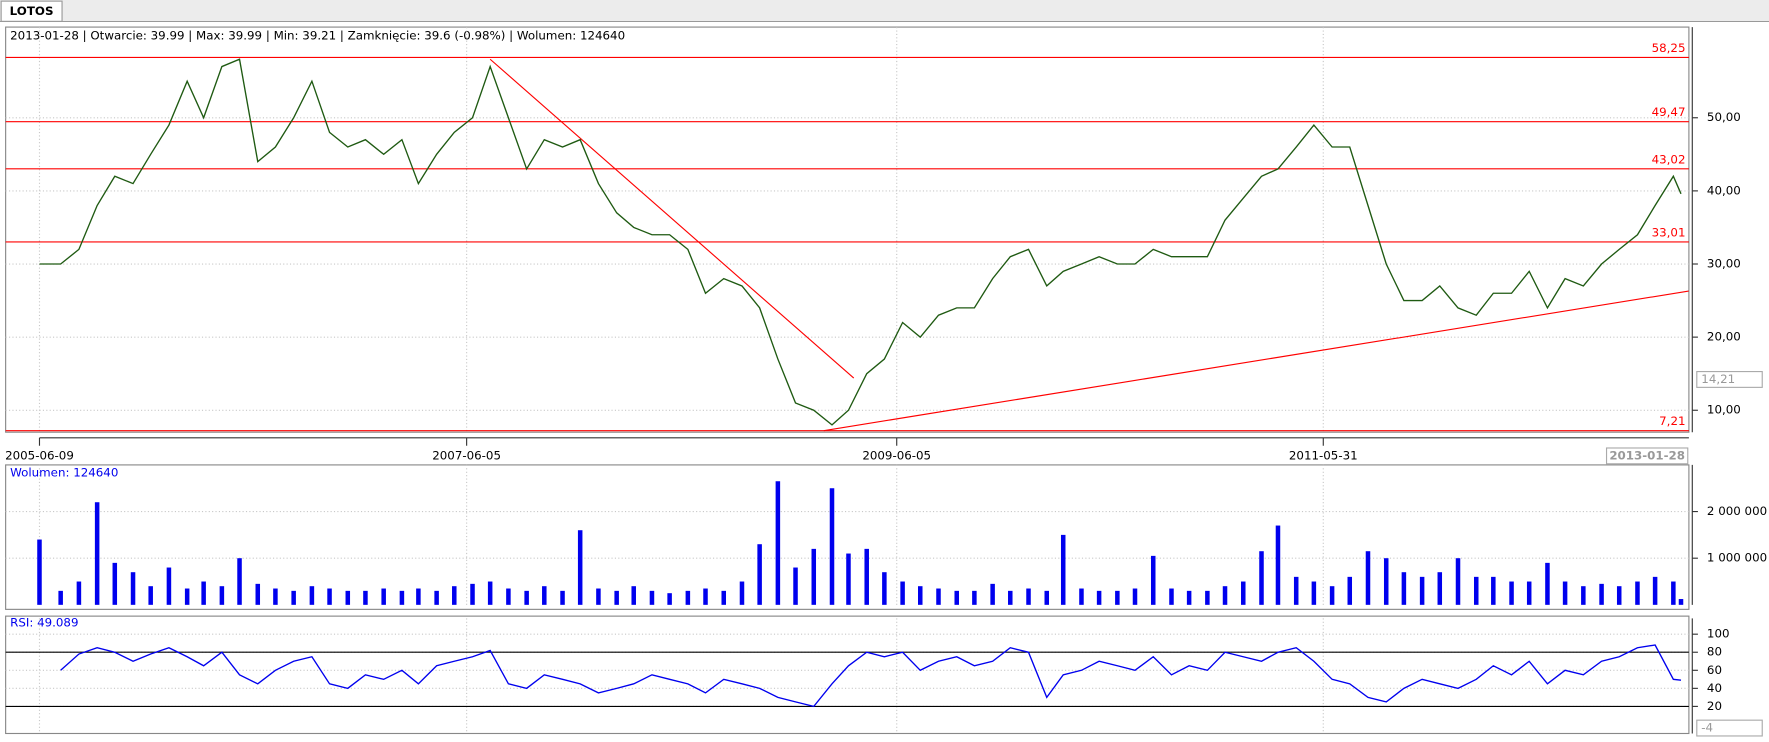  Describe the element at coordinates (1669, 48) in the screenshot. I see `level-label: 58,25` at that location.